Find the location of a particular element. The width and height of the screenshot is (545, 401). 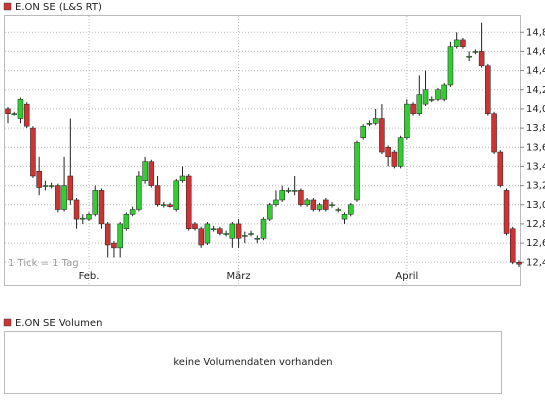

y-tick-label: 14,0 is located at coordinates (535, 109).